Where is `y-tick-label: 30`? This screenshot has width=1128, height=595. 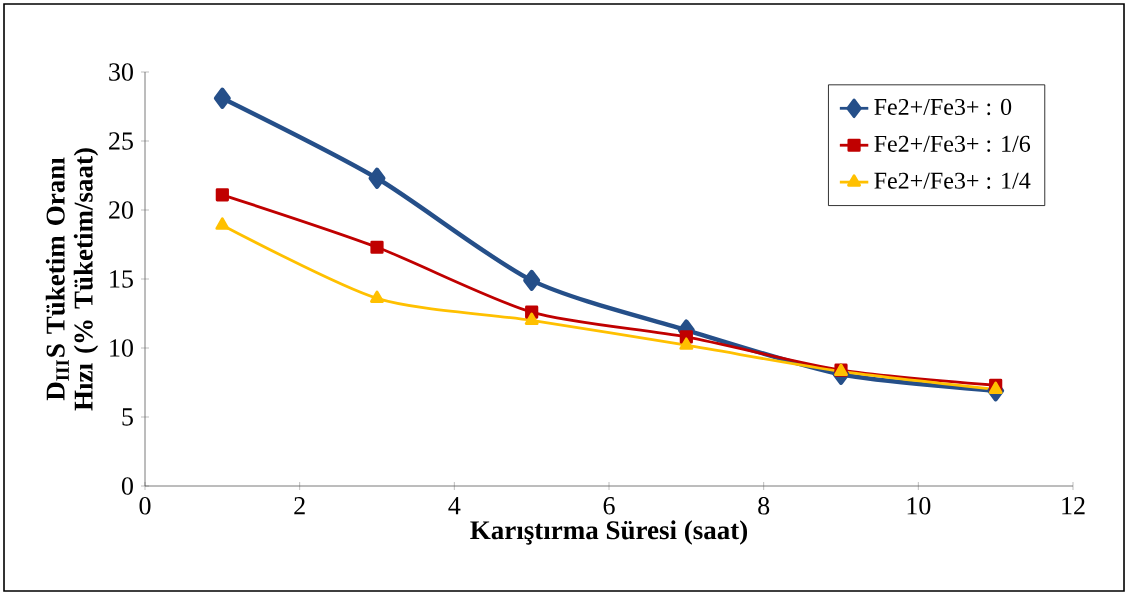
y-tick-label: 30 is located at coordinates (121, 72).